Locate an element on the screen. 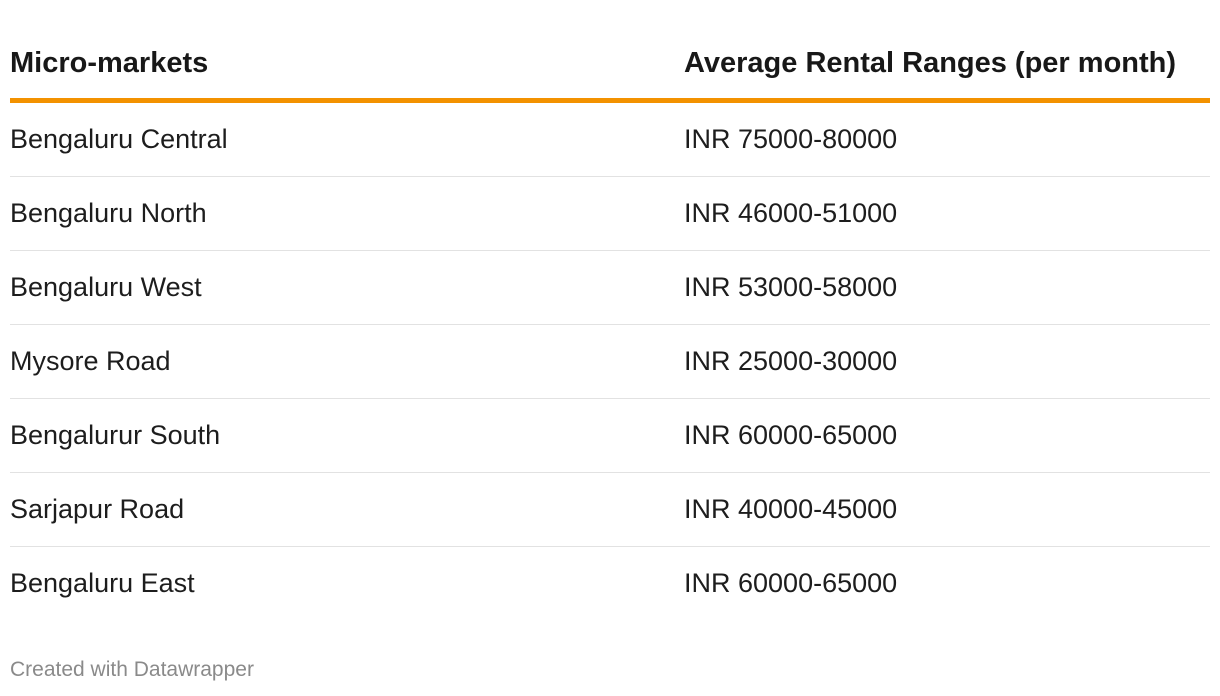 The width and height of the screenshot is (1220, 696). micro-market-cell: Bengaluru West is located at coordinates (347, 287).